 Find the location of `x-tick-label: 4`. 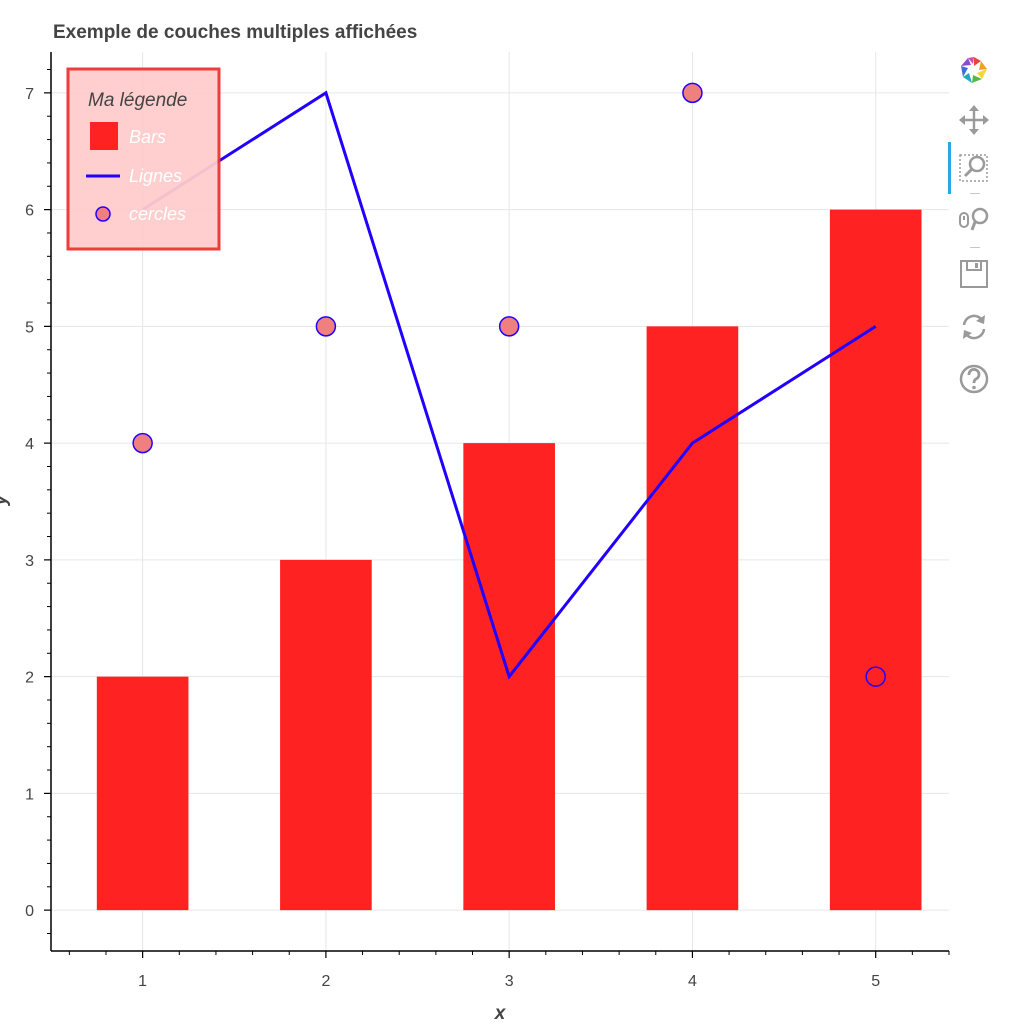

x-tick-label: 4 is located at coordinates (692, 981).